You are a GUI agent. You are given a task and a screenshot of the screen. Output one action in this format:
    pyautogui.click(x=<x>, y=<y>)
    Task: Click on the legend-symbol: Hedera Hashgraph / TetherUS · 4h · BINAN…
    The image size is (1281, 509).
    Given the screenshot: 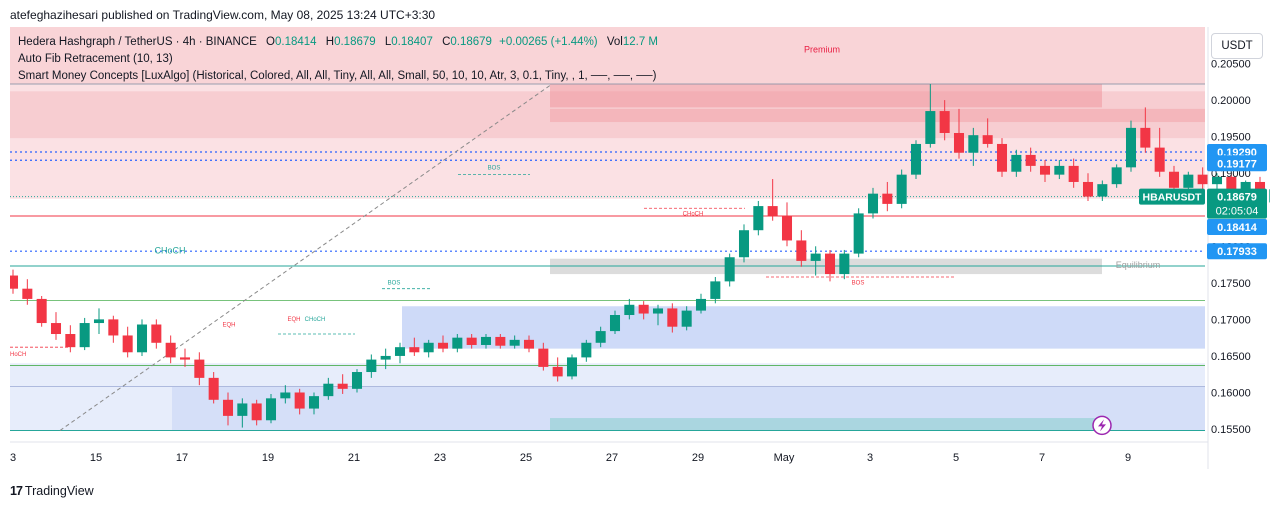 What is the action you would take?
    pyautogui.click(x=137, y=42)
    